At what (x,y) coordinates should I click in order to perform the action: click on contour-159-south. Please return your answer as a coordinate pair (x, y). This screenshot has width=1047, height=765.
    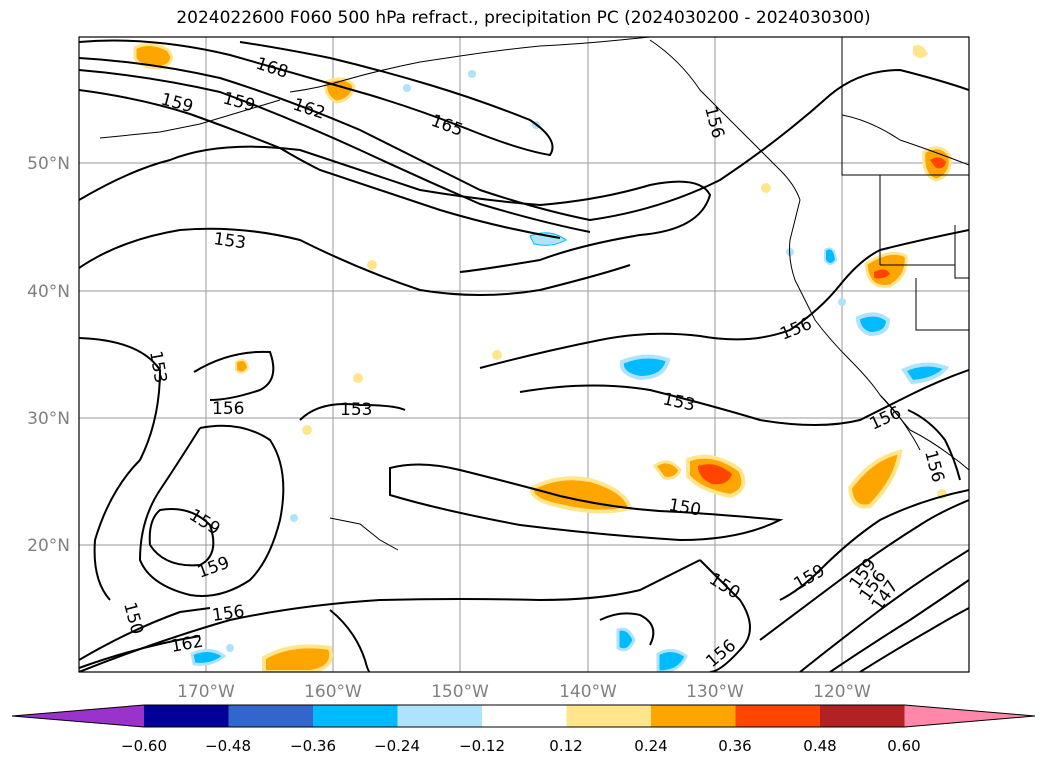
    Looking at the image, I should click on (145, 634).